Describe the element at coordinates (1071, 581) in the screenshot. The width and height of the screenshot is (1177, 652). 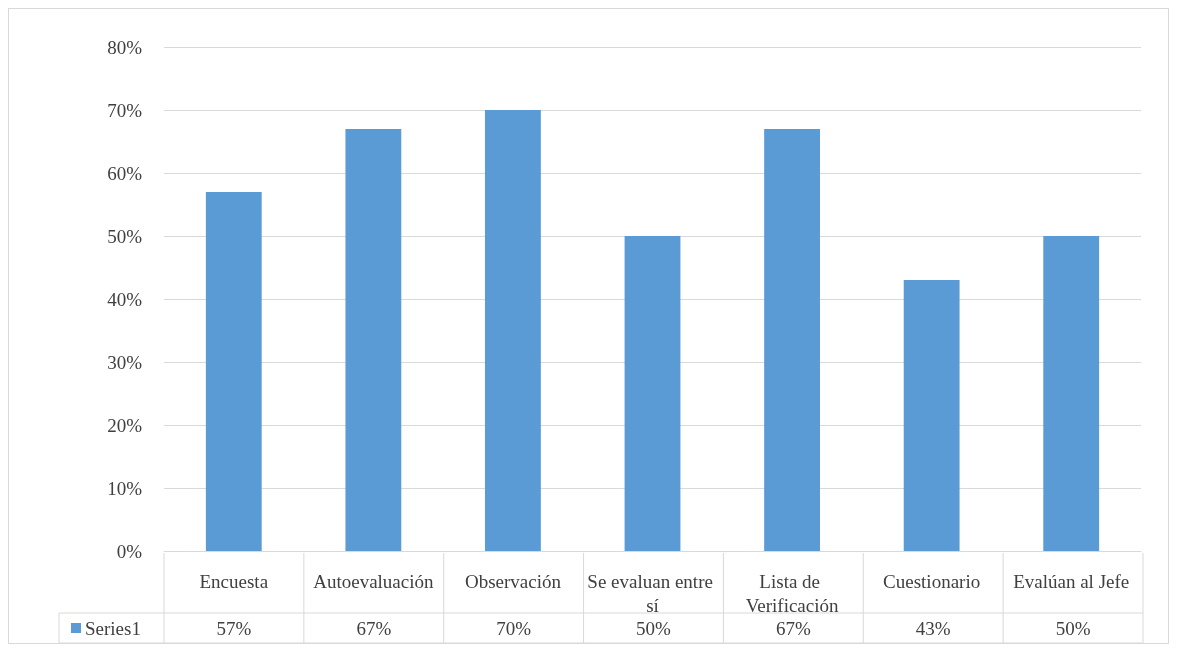
I see `x-tick-label: Evalúan al Jefe` at that location.